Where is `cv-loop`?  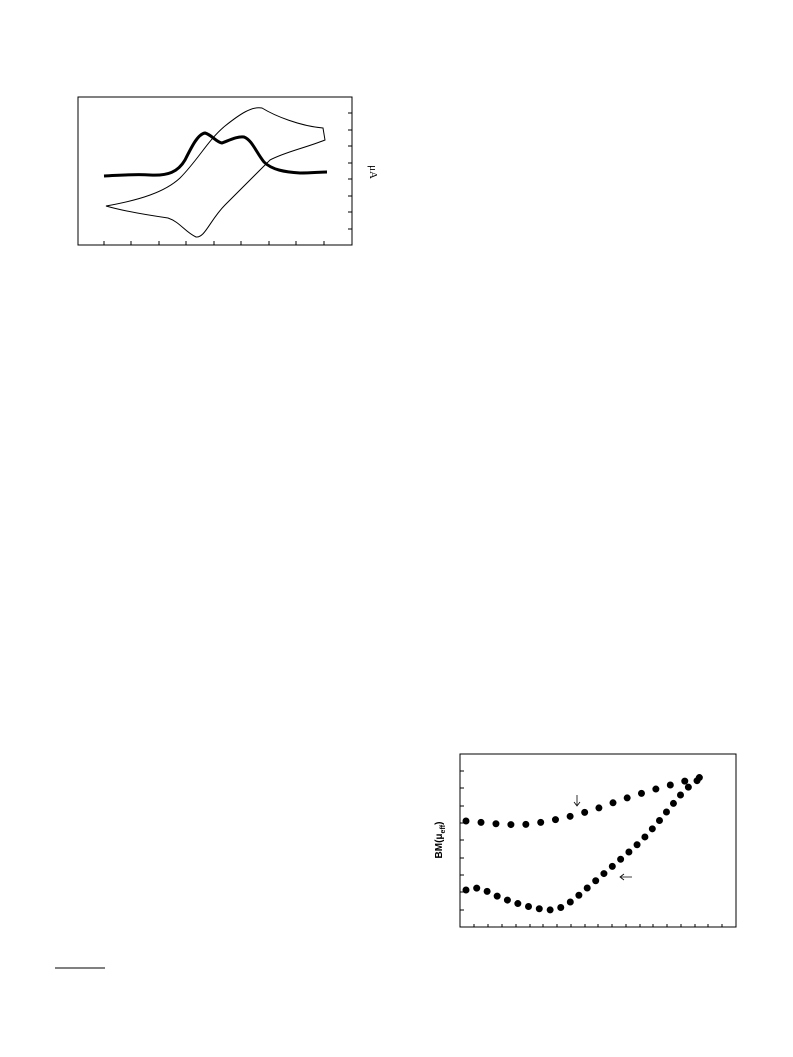
cv-loop is located at coordinates (215, 172).